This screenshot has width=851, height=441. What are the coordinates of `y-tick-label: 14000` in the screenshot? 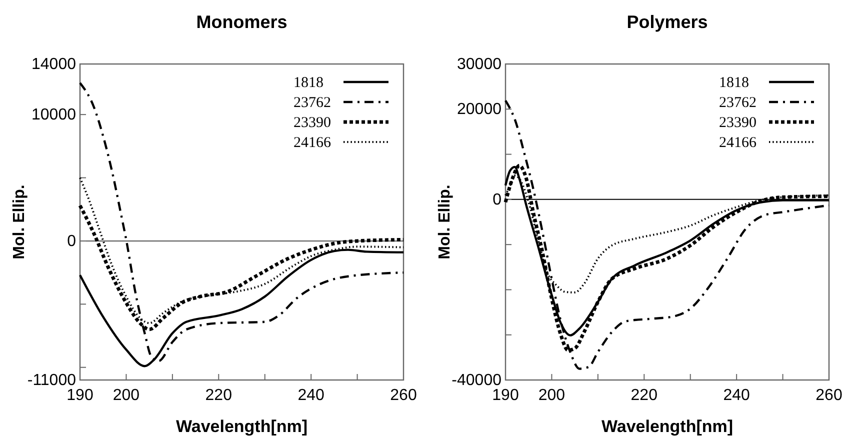 It's located at (54, 64).